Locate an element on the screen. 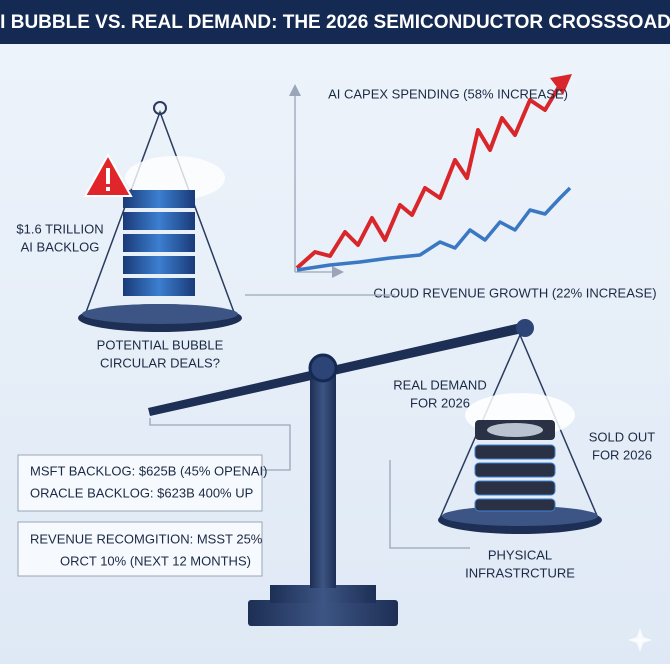 The height and width of the screenshot is (664, 670). demand-label: REAL DEMAND is located at coordinates (439, 384).